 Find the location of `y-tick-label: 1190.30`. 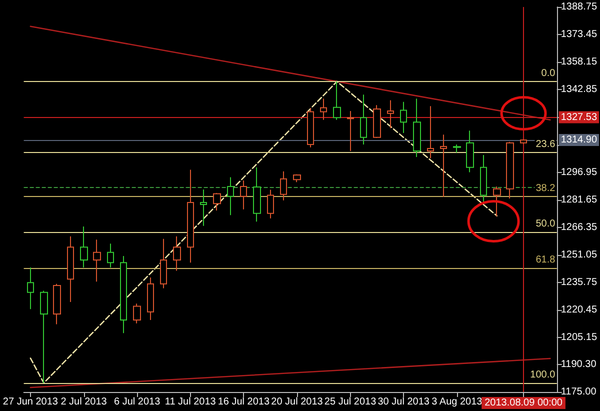

y-tick-label: 1190.30 is located at coordinates (578, 364).